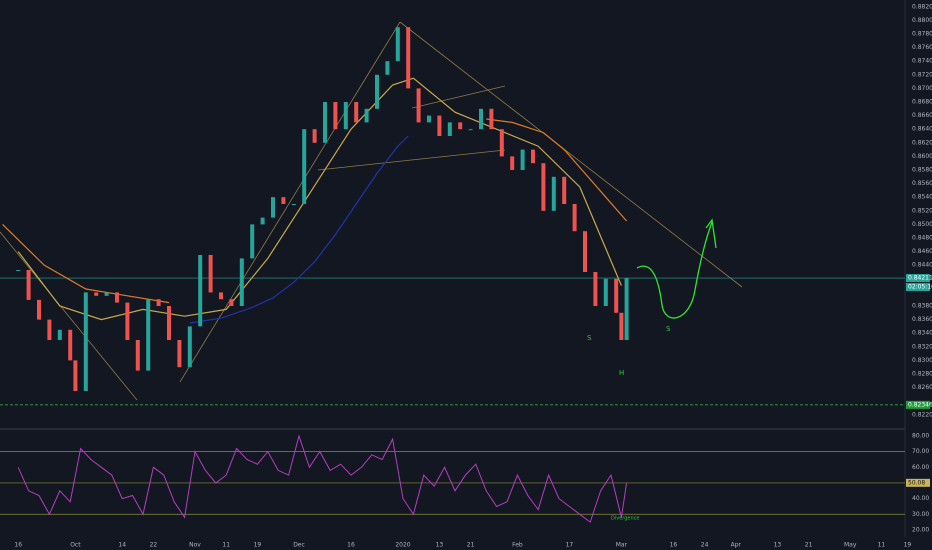  I want to click on last-price-label: 0.84211, so click(920, 278).